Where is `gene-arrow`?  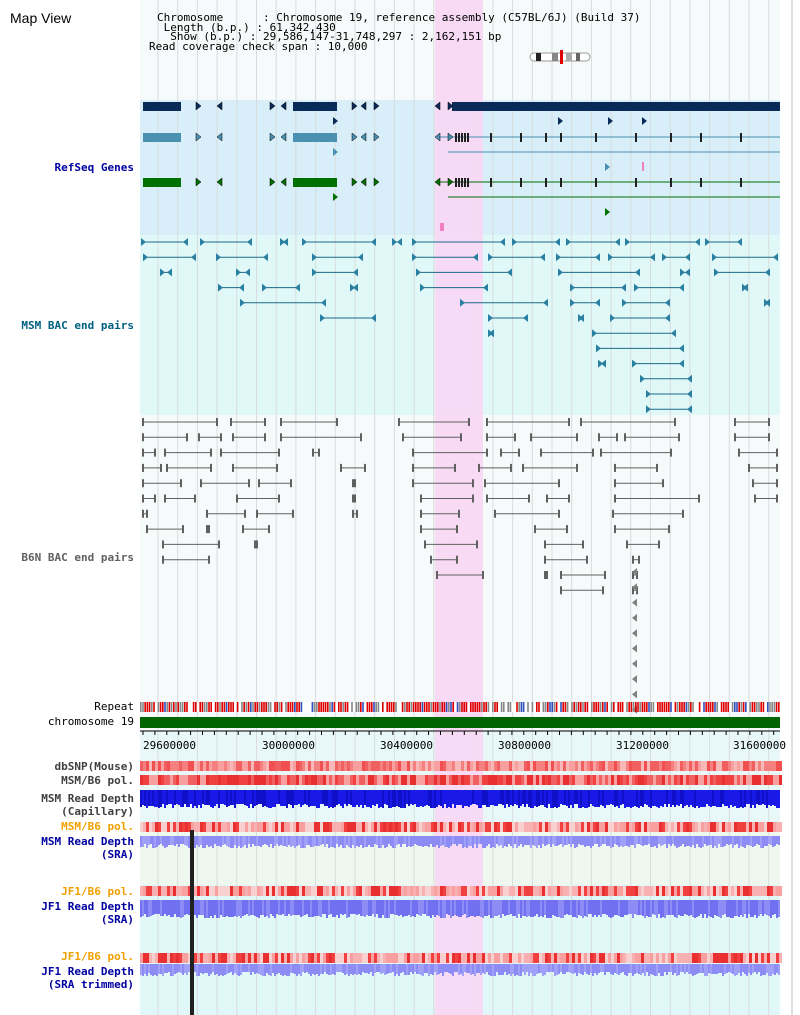 gene-arrow is located at coordinates (283, 106).